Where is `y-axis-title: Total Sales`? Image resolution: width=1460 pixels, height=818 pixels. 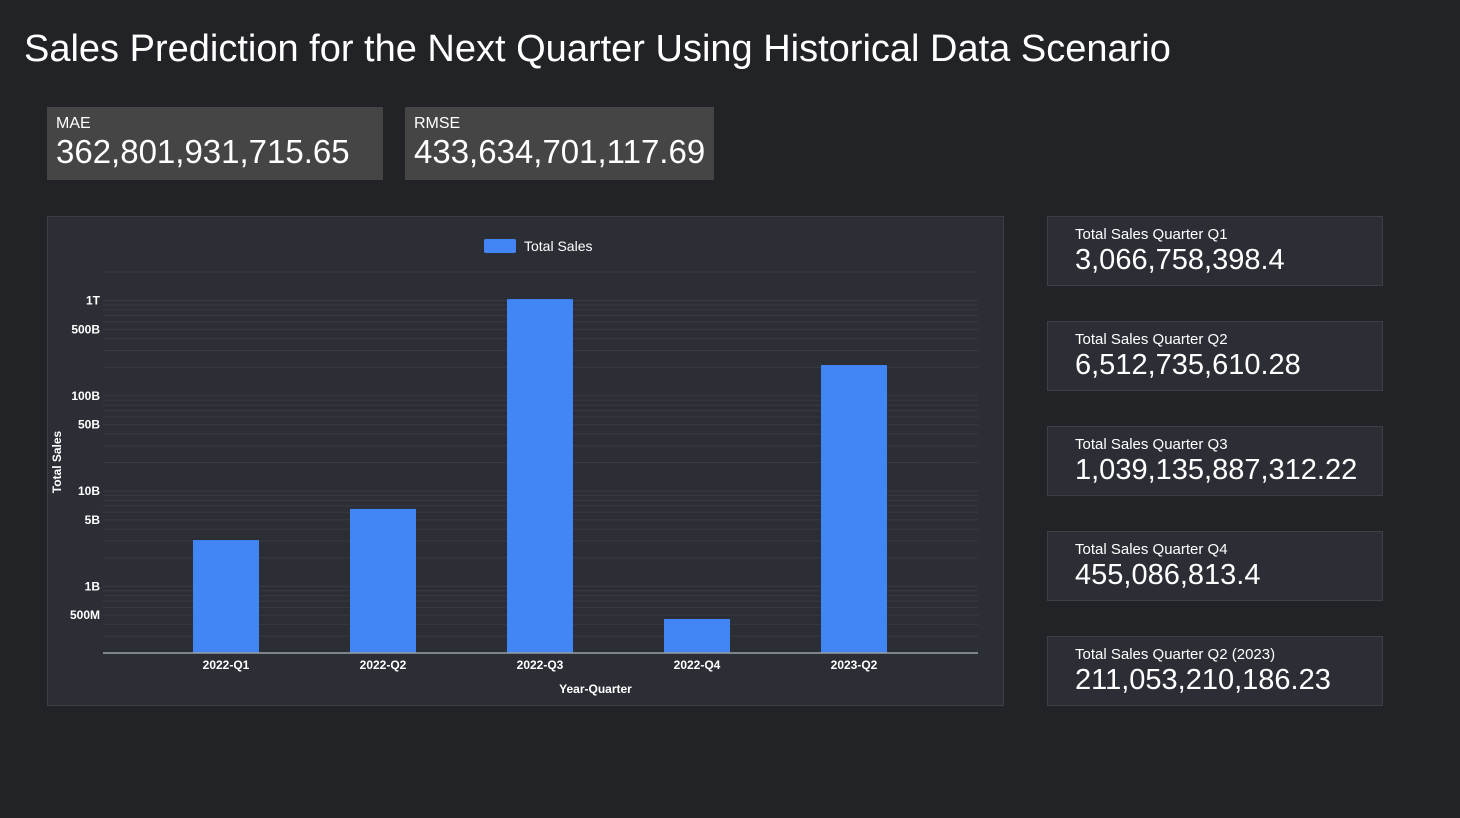
y-axis-title: Total Sales is located at coordinates (57, 461).